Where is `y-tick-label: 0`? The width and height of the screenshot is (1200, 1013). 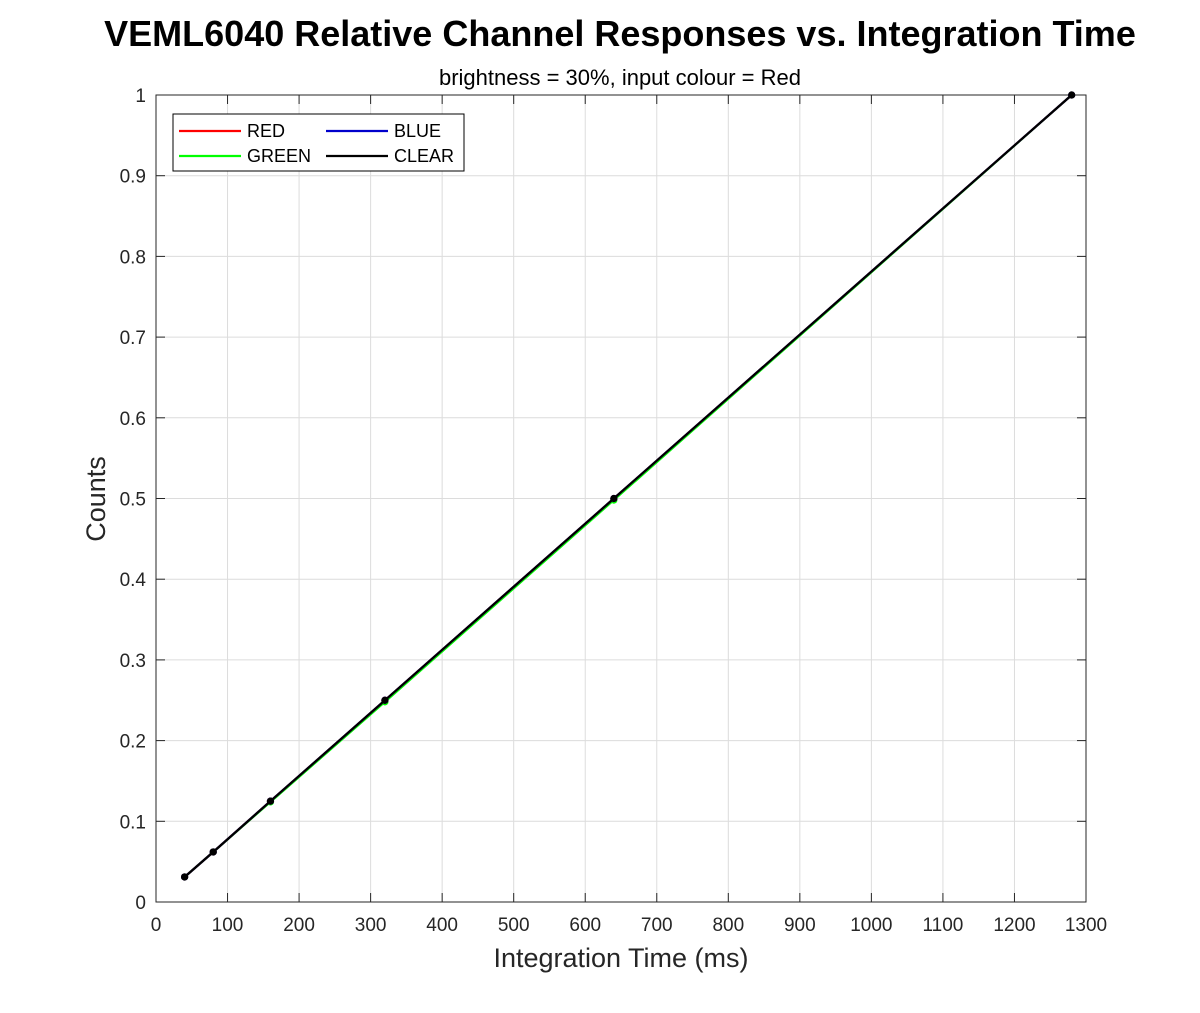 y-tick-label: 0 is located at coordinates (140, 903).